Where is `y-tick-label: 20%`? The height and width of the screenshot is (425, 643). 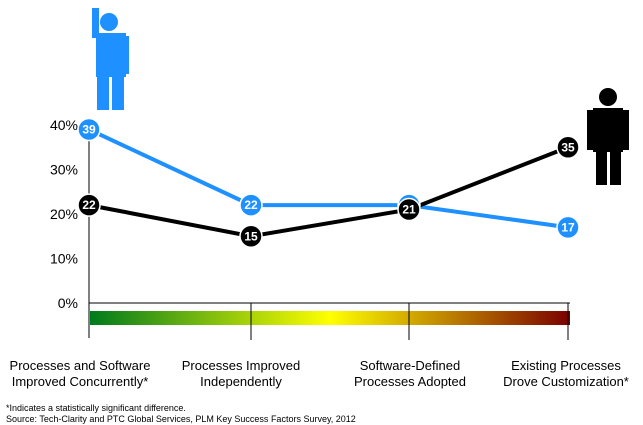
y-tick-label: 20% is located at coordinates (64, 214).